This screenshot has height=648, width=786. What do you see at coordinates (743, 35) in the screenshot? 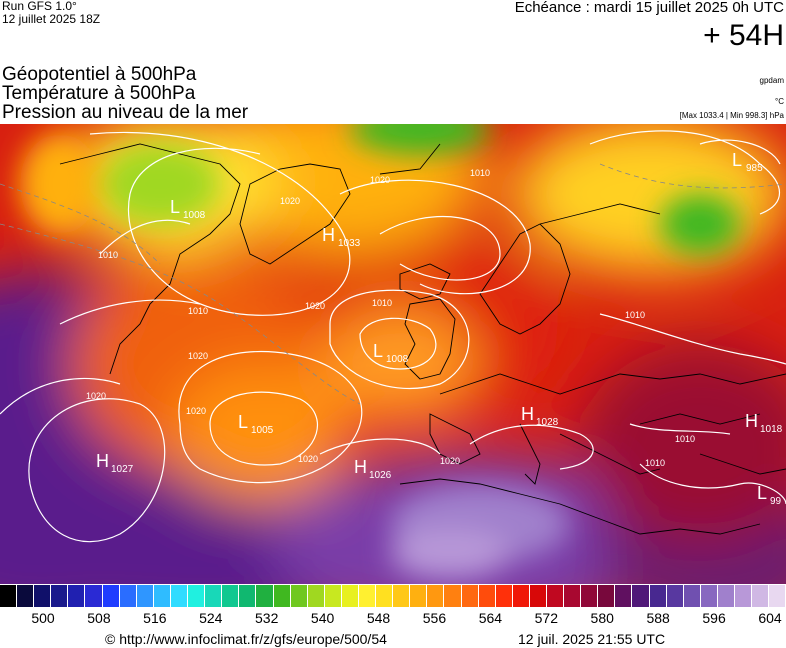
I see `forecast-lead-time: + 54H` at bounding box center [743, 35].